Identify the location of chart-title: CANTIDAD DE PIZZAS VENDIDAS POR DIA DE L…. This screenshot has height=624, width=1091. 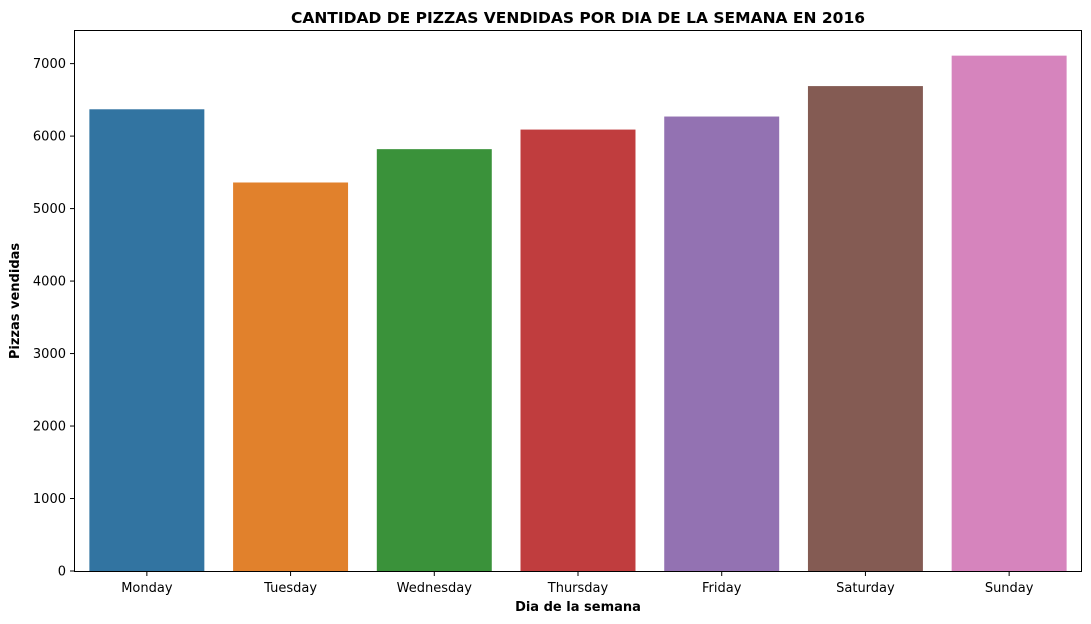
(578, 18).